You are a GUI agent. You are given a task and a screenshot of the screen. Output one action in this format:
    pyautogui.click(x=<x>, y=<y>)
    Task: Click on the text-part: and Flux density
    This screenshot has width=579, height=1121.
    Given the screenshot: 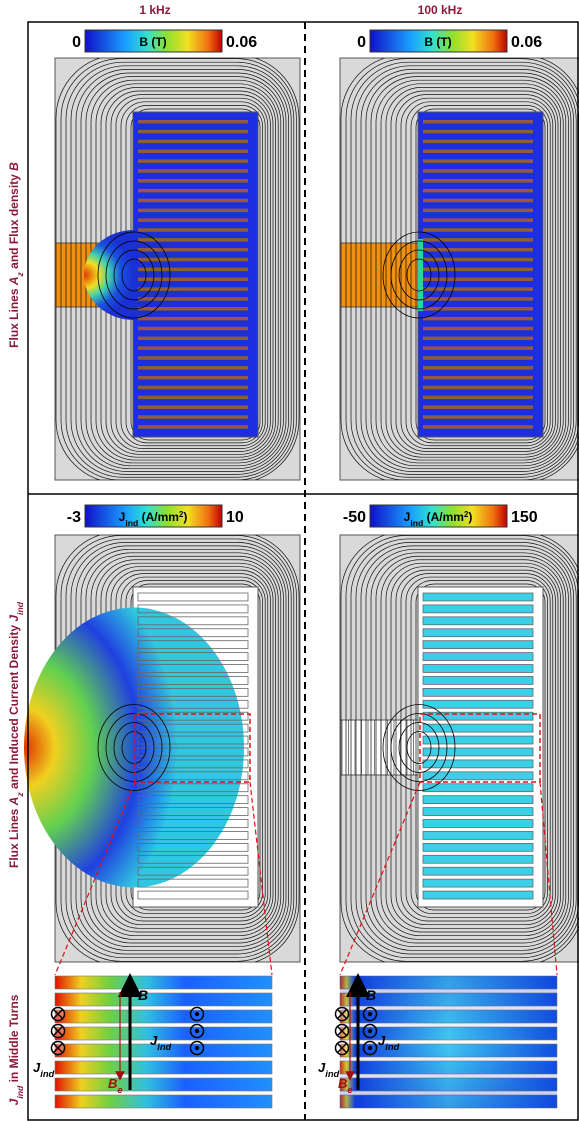 What is the action you would take?
    pyautogui.click(x=14, y=221)
    